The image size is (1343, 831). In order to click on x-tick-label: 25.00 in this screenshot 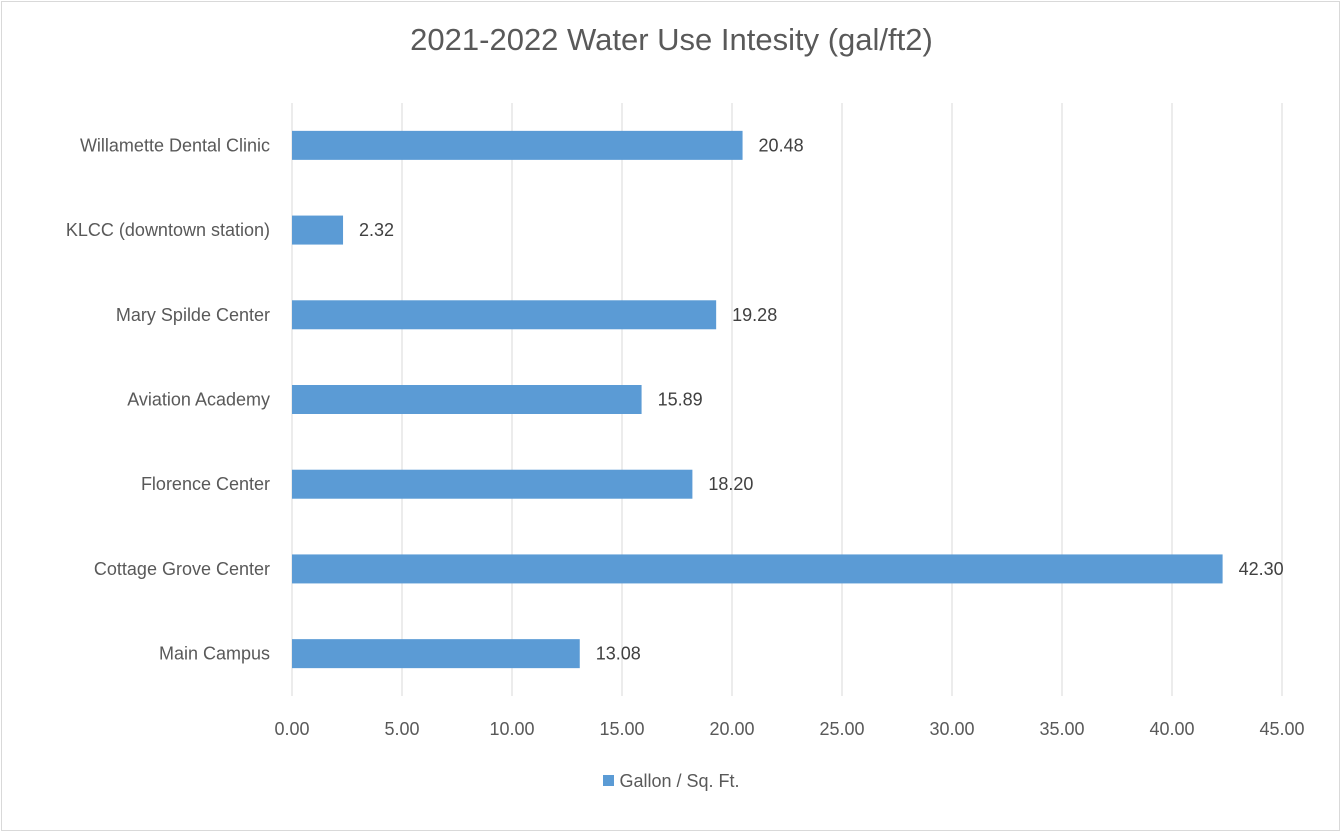, I will do `click(841, 729)`.